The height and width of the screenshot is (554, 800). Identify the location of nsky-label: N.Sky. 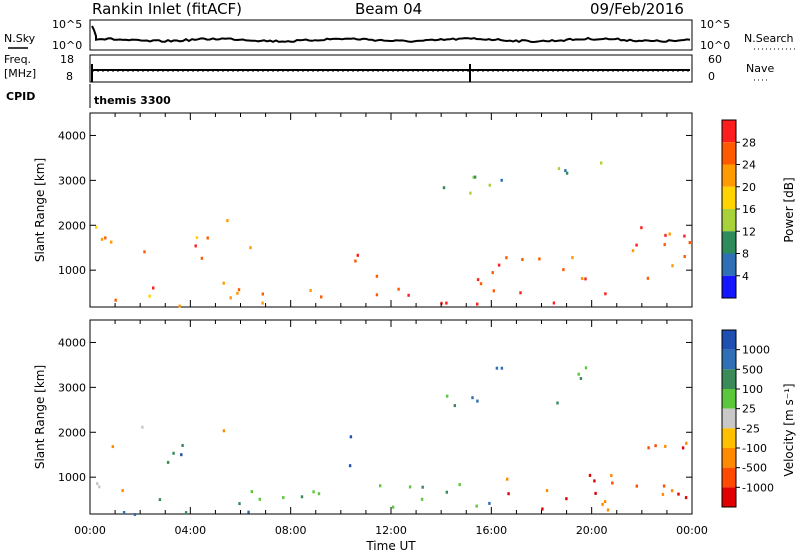
(20, 38).